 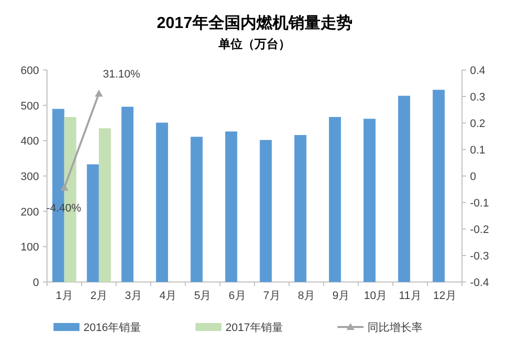 What do you see at coordinates (306, 296) in the screenshot?
I see `x-tick-label: 8月` at bounding box center [306, 296].